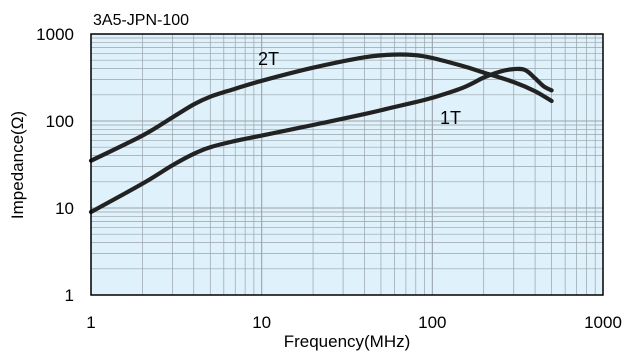 The width and height of the screenshot is (627, 353). I want to click on y-tick-label: 1000, so click(55, 34).